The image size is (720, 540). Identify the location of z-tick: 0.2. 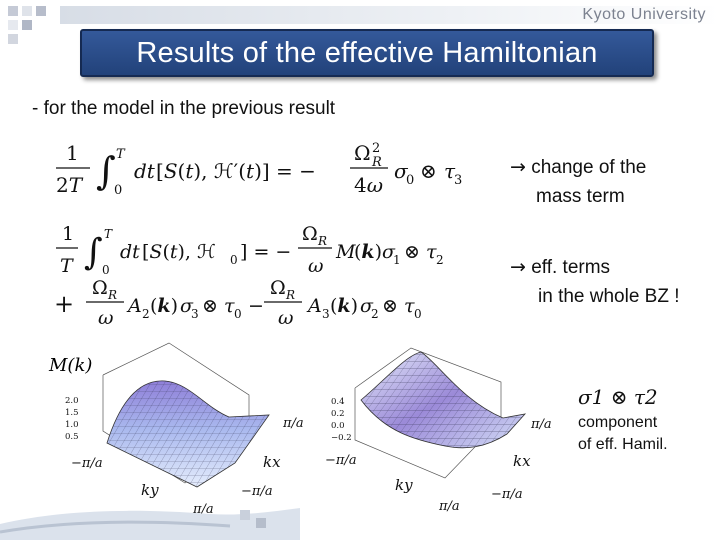
(338, 414).